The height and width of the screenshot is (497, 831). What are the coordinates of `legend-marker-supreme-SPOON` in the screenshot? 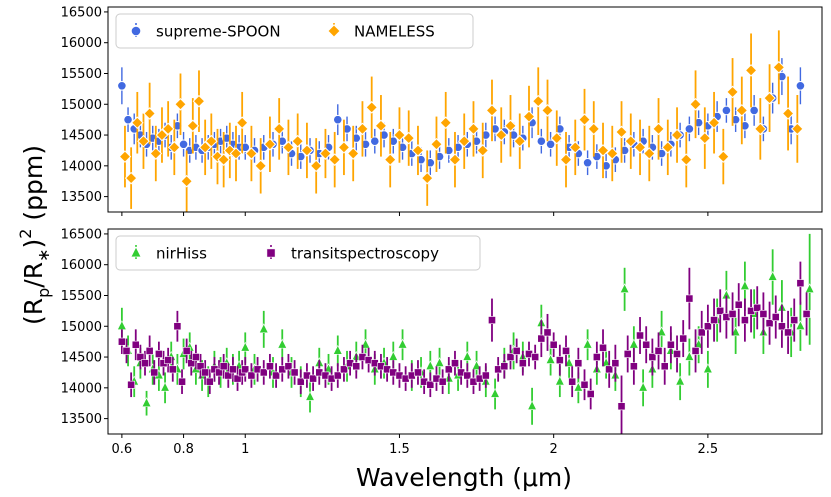 It's located at (136, 31).